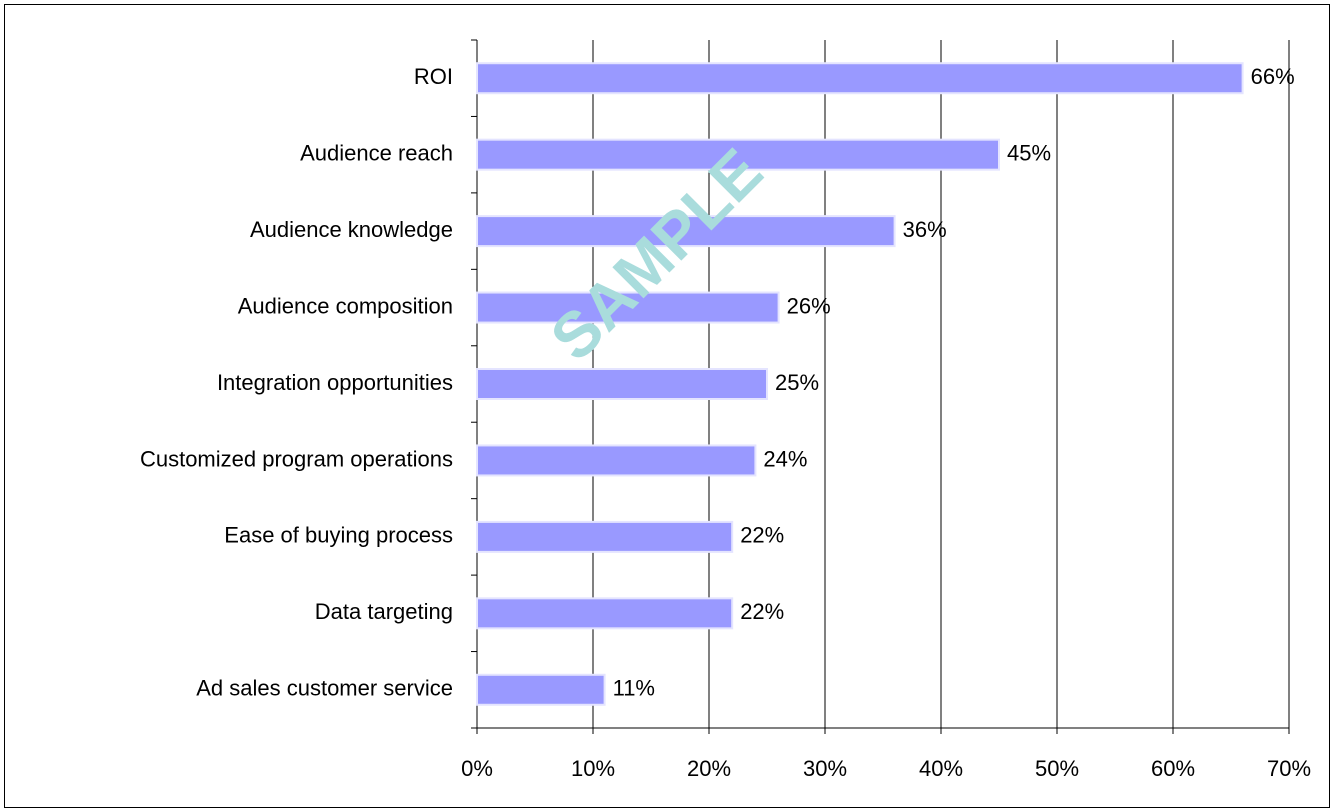 Image resolution: width=1334 pixels, height=812 pixels. What do you see at coordinates (1057, 768) in the screenshot?
I see `x-tick-label: 50%` at bounding box center [1057, 768].